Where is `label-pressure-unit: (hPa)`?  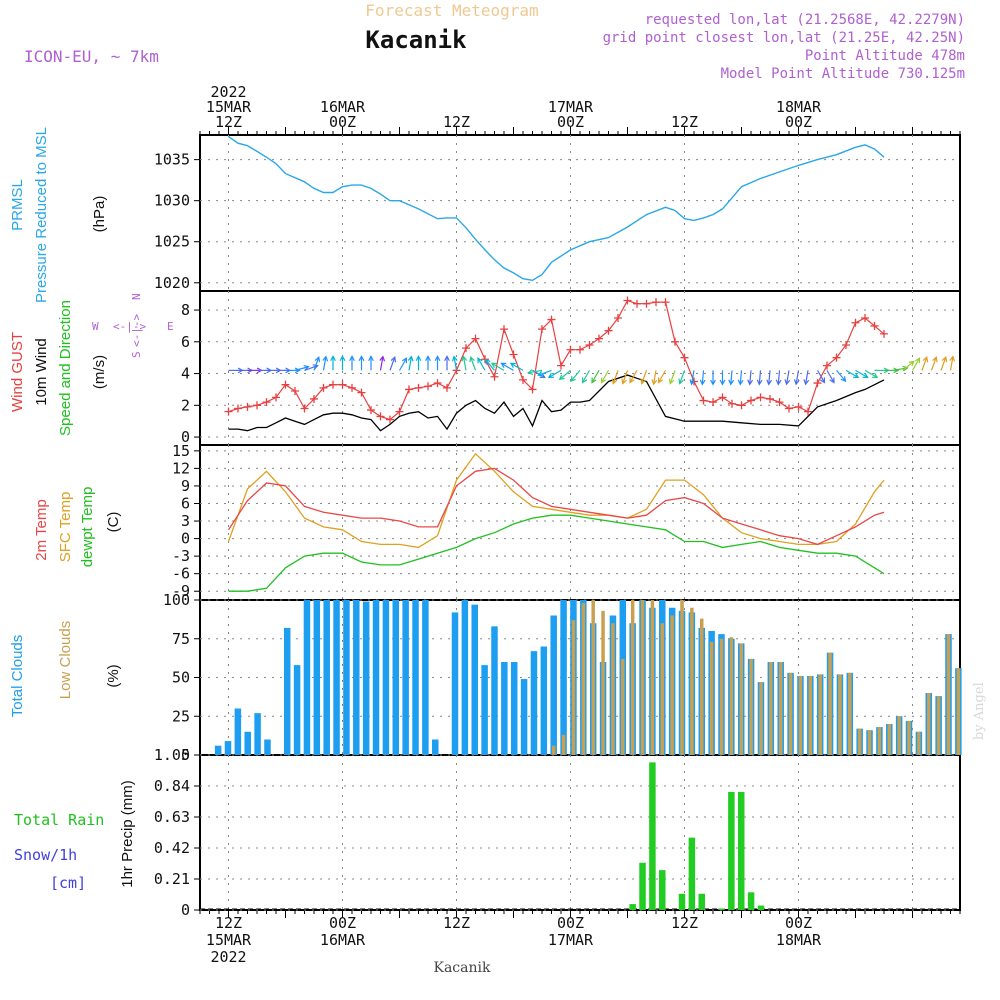 label-pressure-unit: (hPa) is located at coordinates (99, 214).